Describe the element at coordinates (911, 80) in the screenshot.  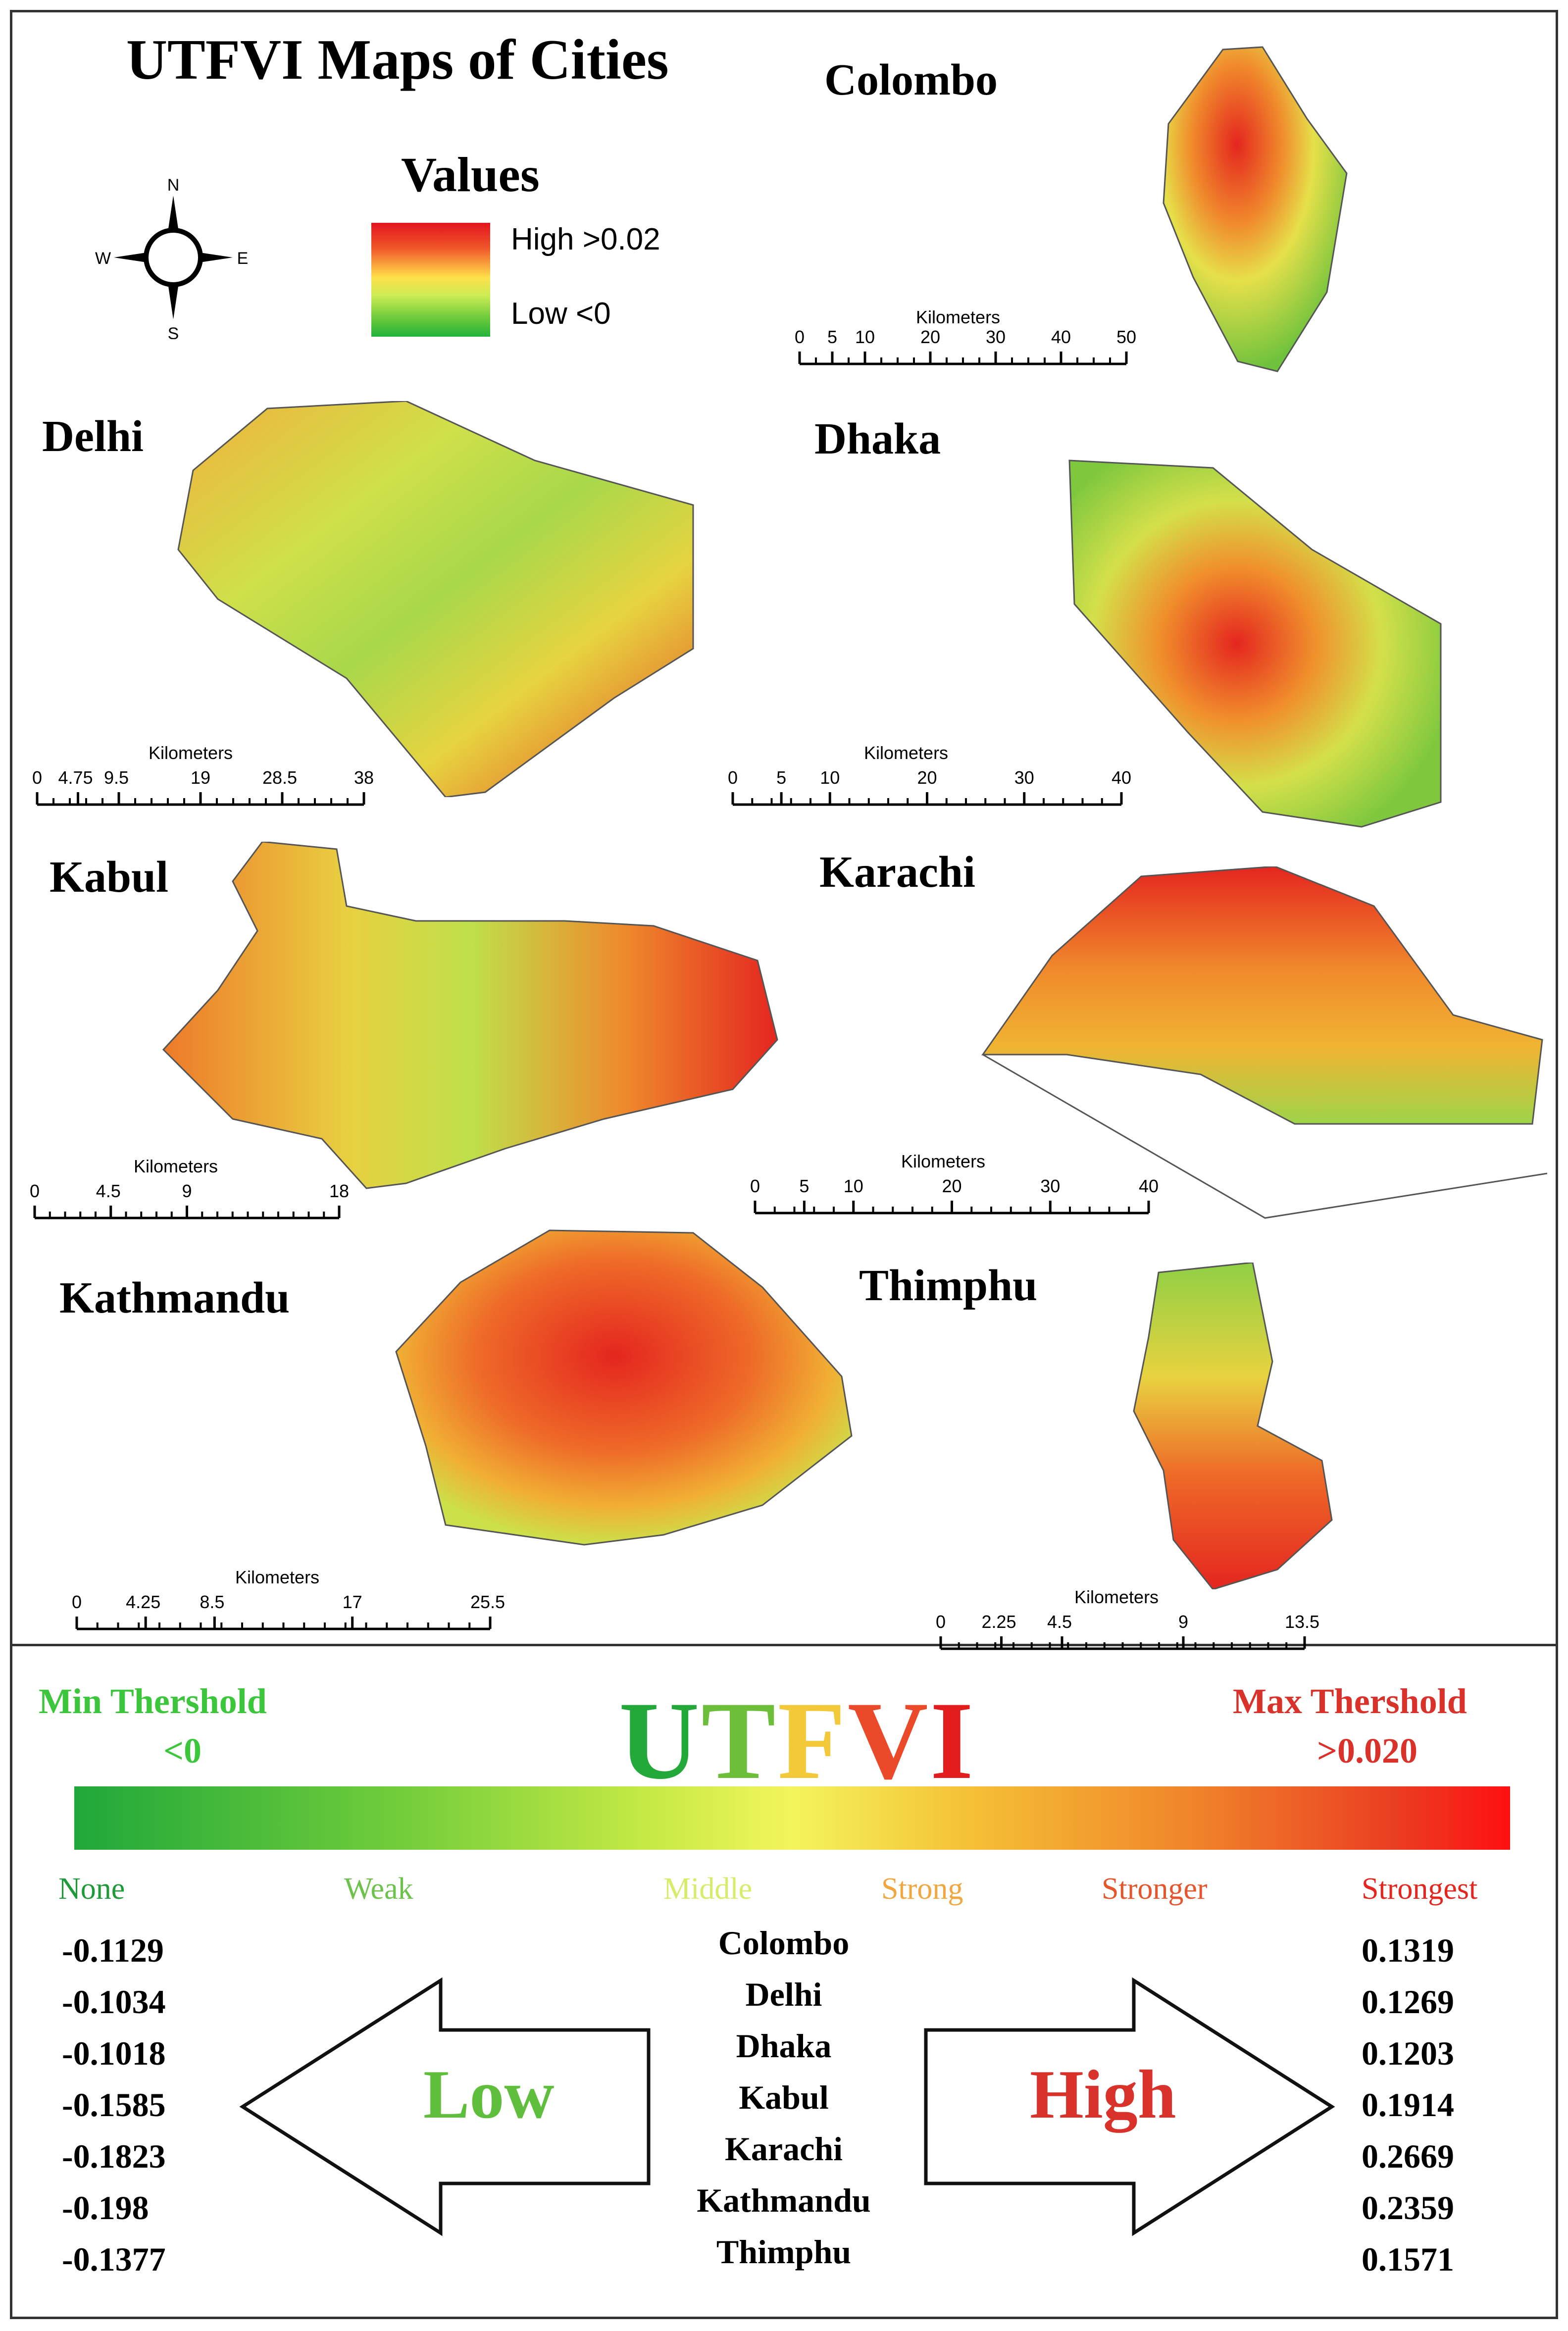
I see `city-label-colombo: Colombo` at that location.